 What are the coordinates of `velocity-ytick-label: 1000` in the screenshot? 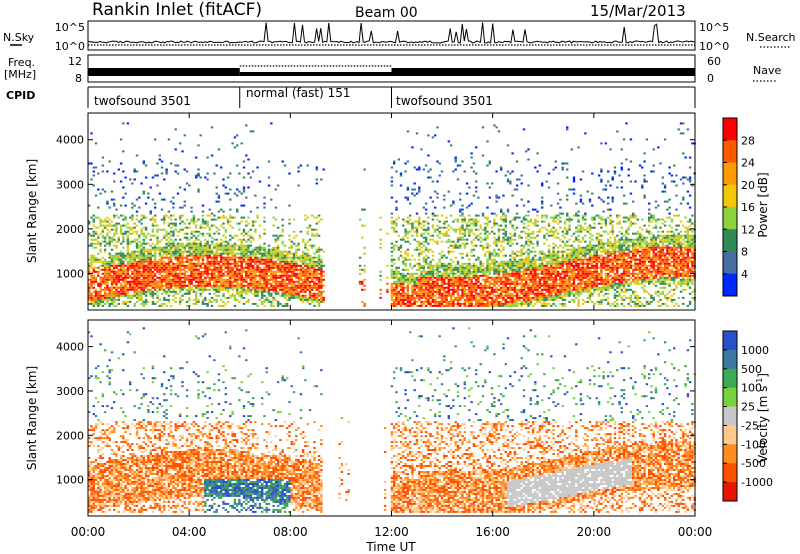 It's located at (70, 480).